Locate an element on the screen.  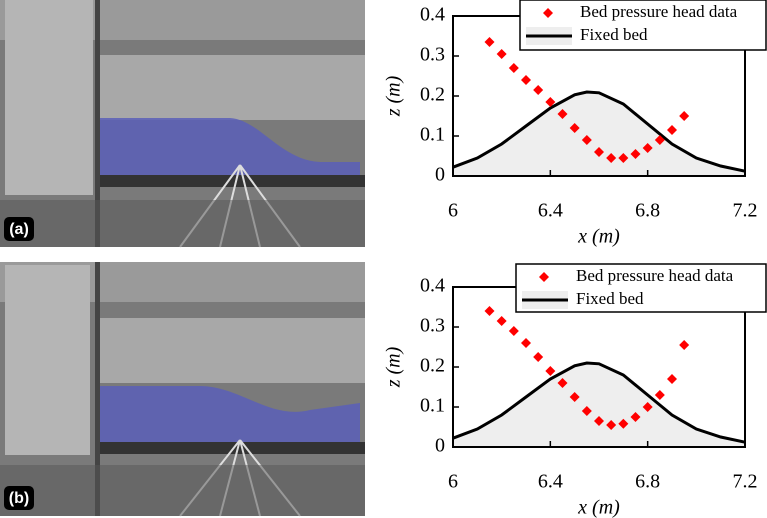
panel-label: (b) is located at coordinates (19, 498).